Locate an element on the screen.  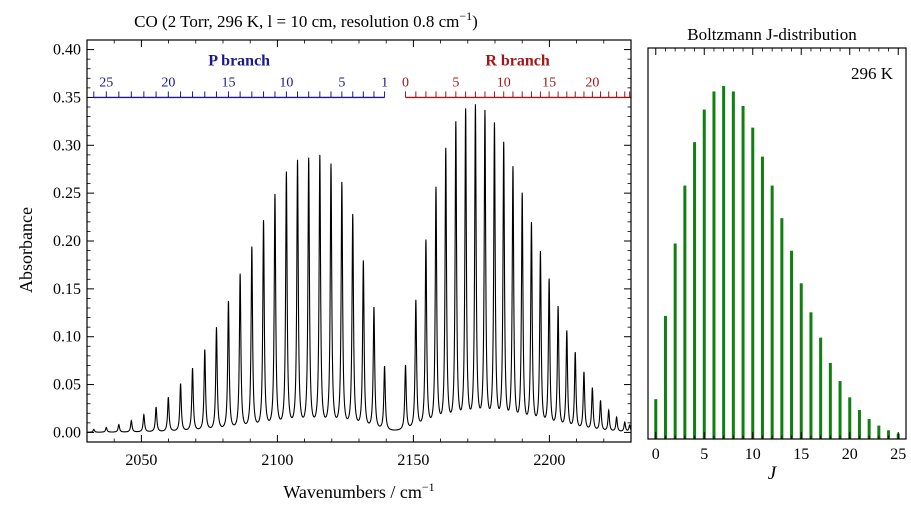
spectrum-x-tick-label: 2050 is located at coordinates (141, 460).